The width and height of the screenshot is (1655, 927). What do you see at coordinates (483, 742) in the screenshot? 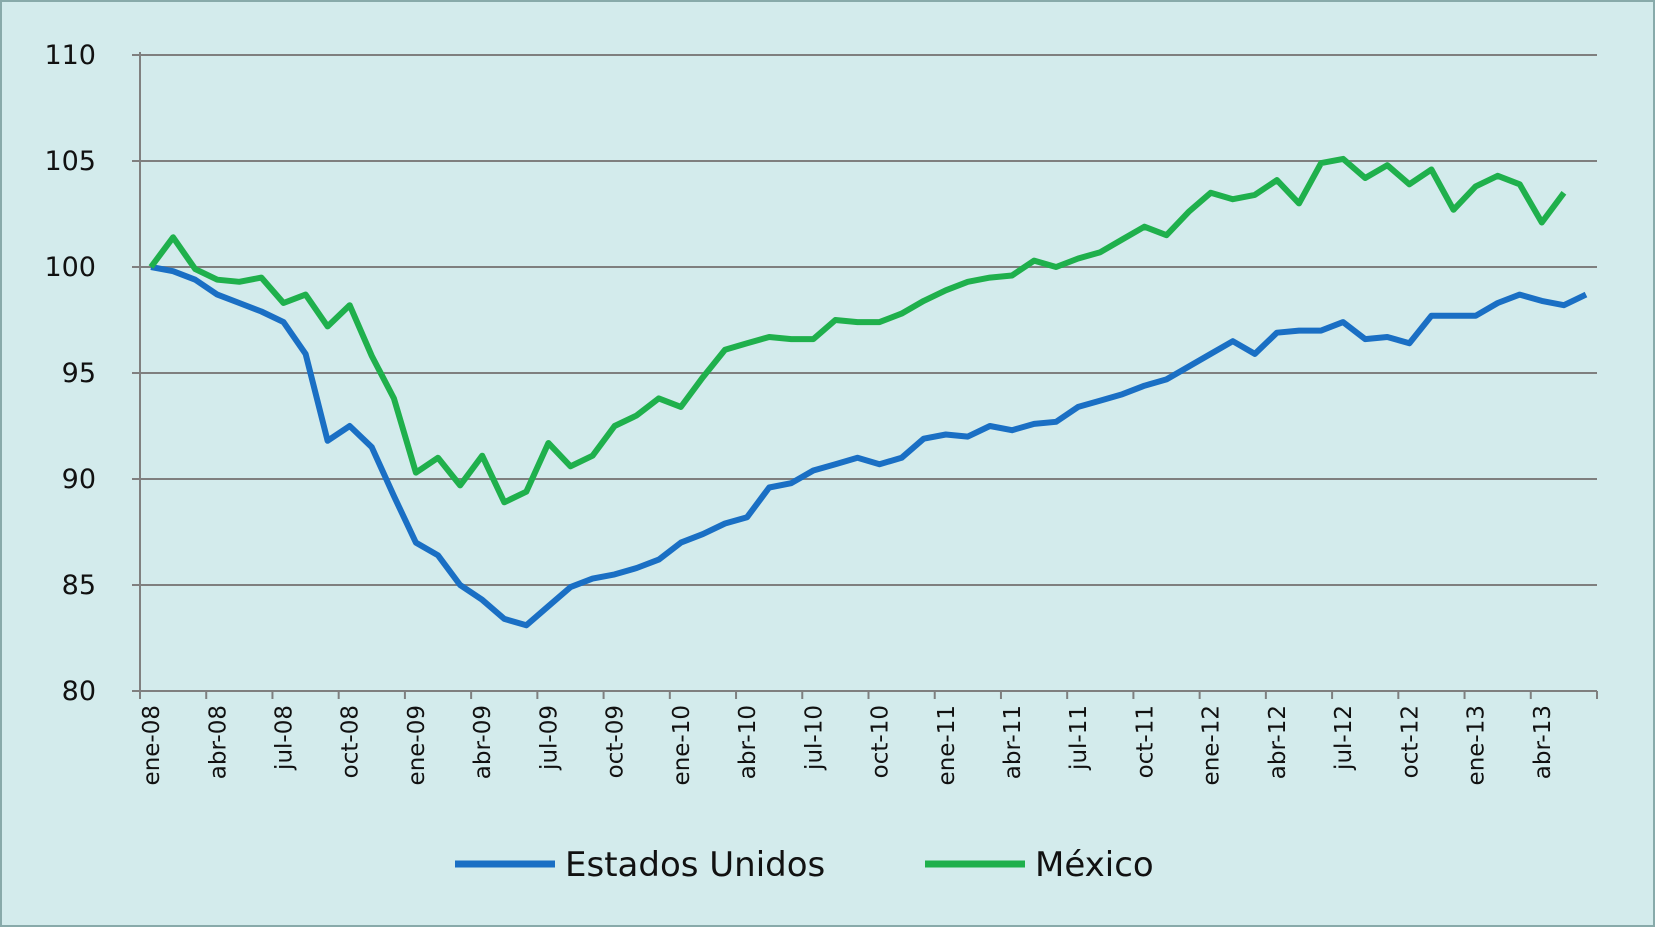
I see `x-tick-label: abr-09` at bounding box center [483, 742].